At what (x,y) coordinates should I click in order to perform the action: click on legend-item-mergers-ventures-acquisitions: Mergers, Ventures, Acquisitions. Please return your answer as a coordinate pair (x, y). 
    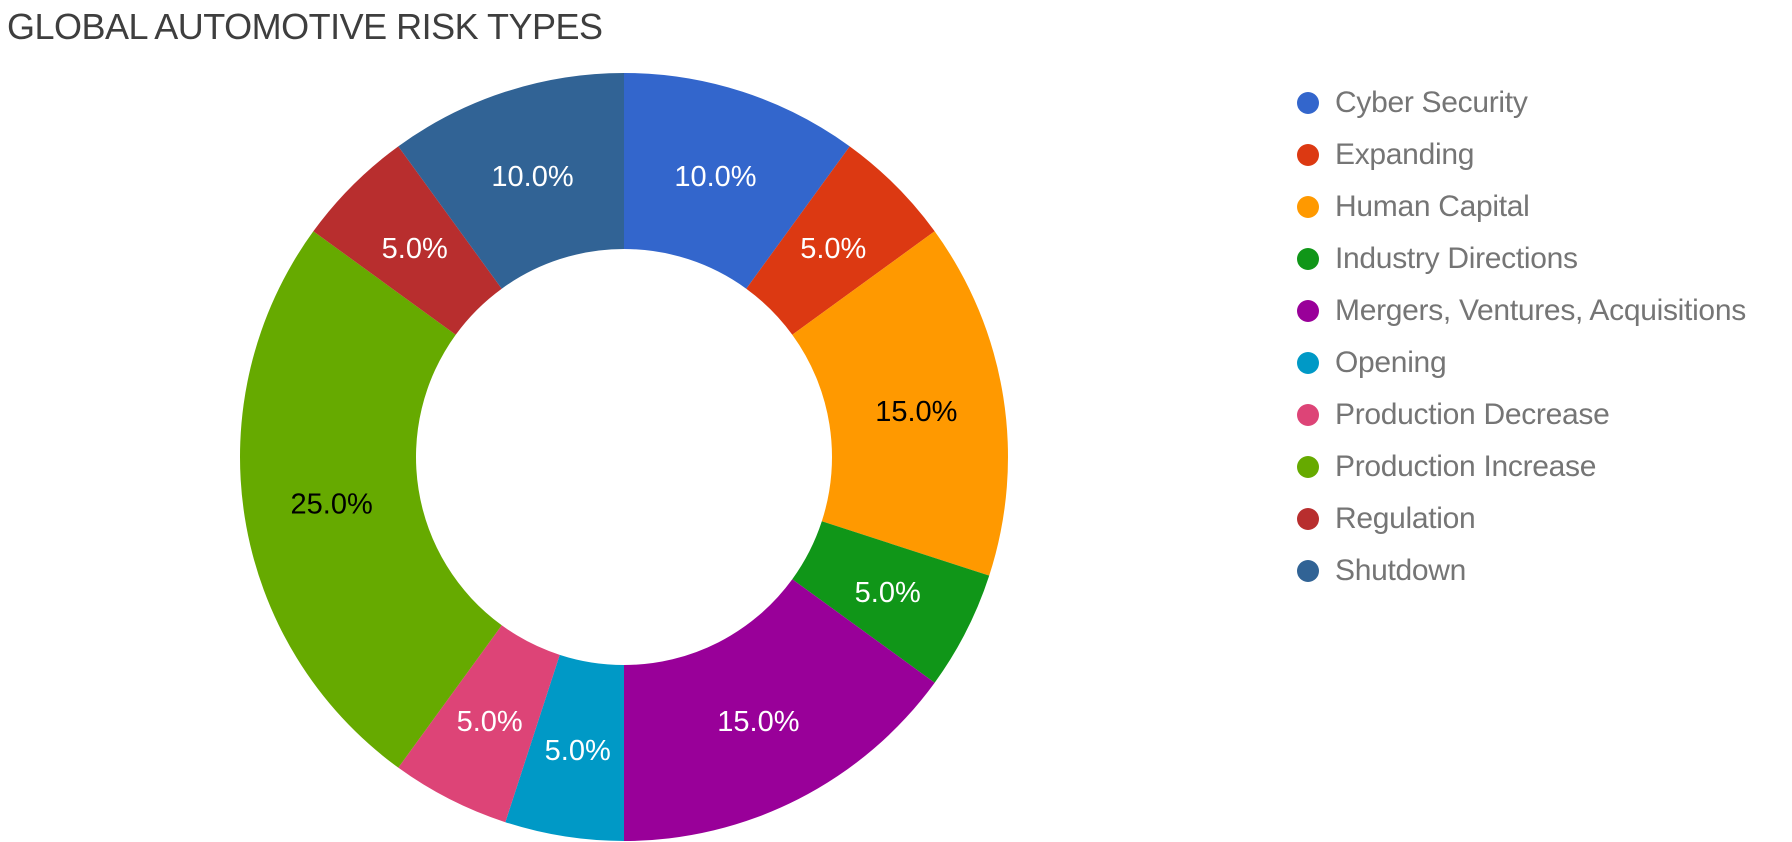
    Looking at the image, I should click on (1521, 311).